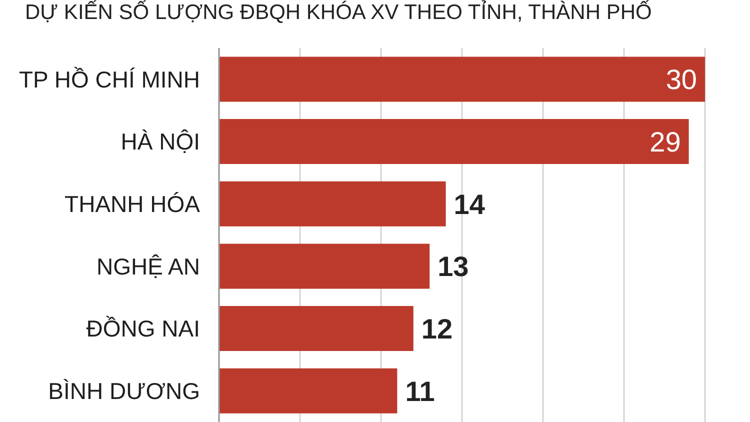  I want to click on y-tick-label: ĐỒNG NAI, so click(143, 329).